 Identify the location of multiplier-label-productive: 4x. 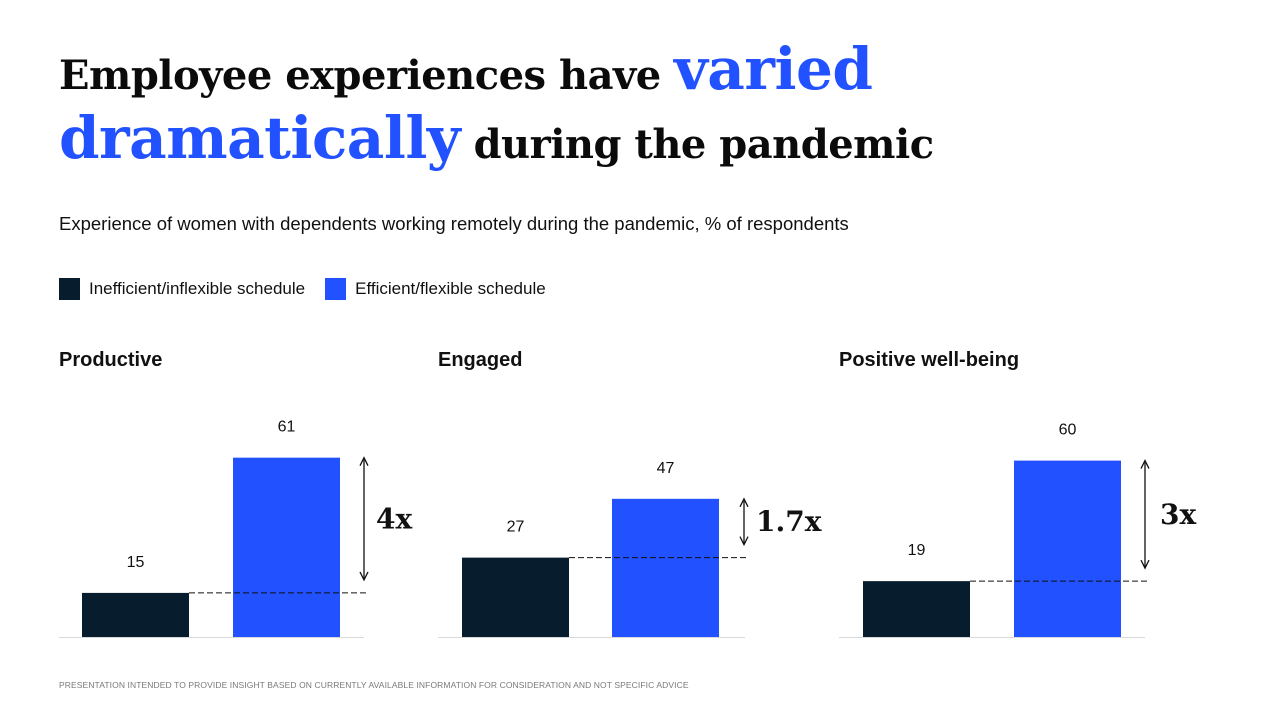
(394, 518).